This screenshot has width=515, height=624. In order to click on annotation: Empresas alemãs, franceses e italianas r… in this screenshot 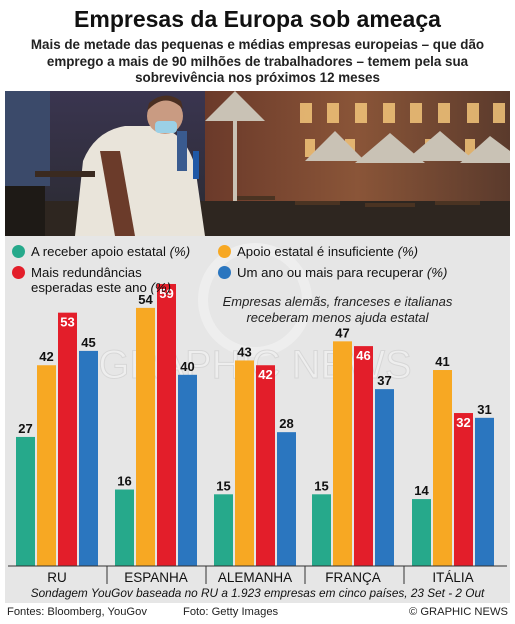, I will do `click(337, 309)`.